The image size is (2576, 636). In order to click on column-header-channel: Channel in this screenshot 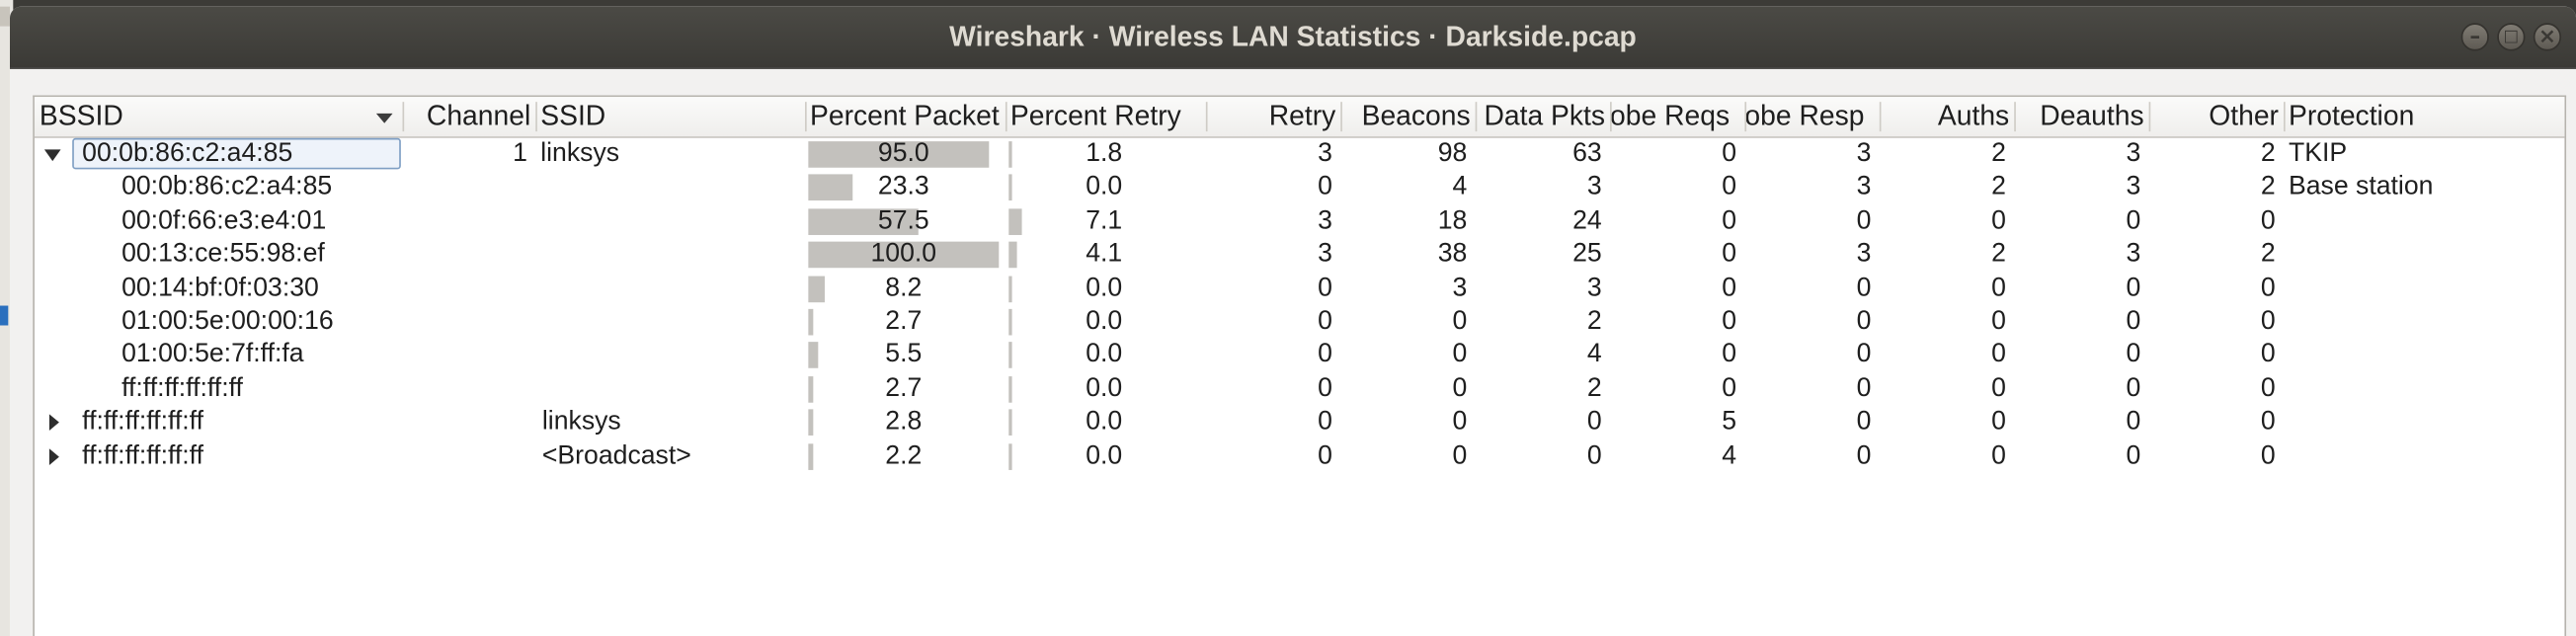, I will do `click(478, 116)`.